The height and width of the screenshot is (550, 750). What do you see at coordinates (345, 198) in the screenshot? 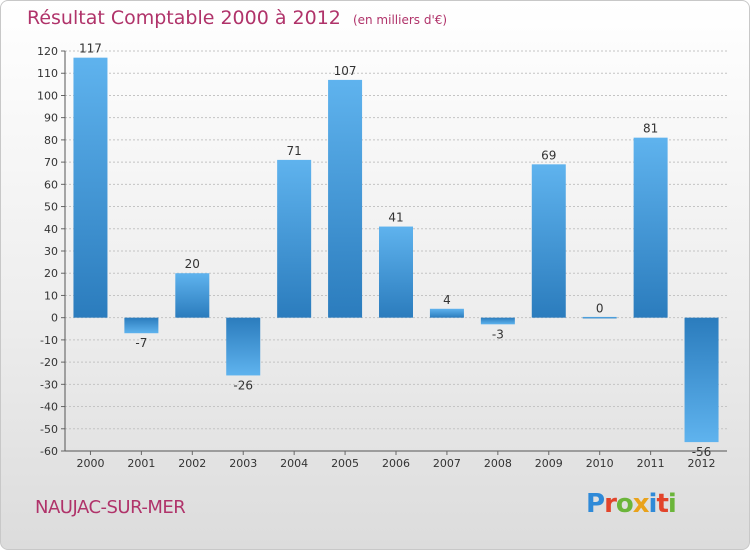
I see `bar-2005` at bounding box center [345, 198].